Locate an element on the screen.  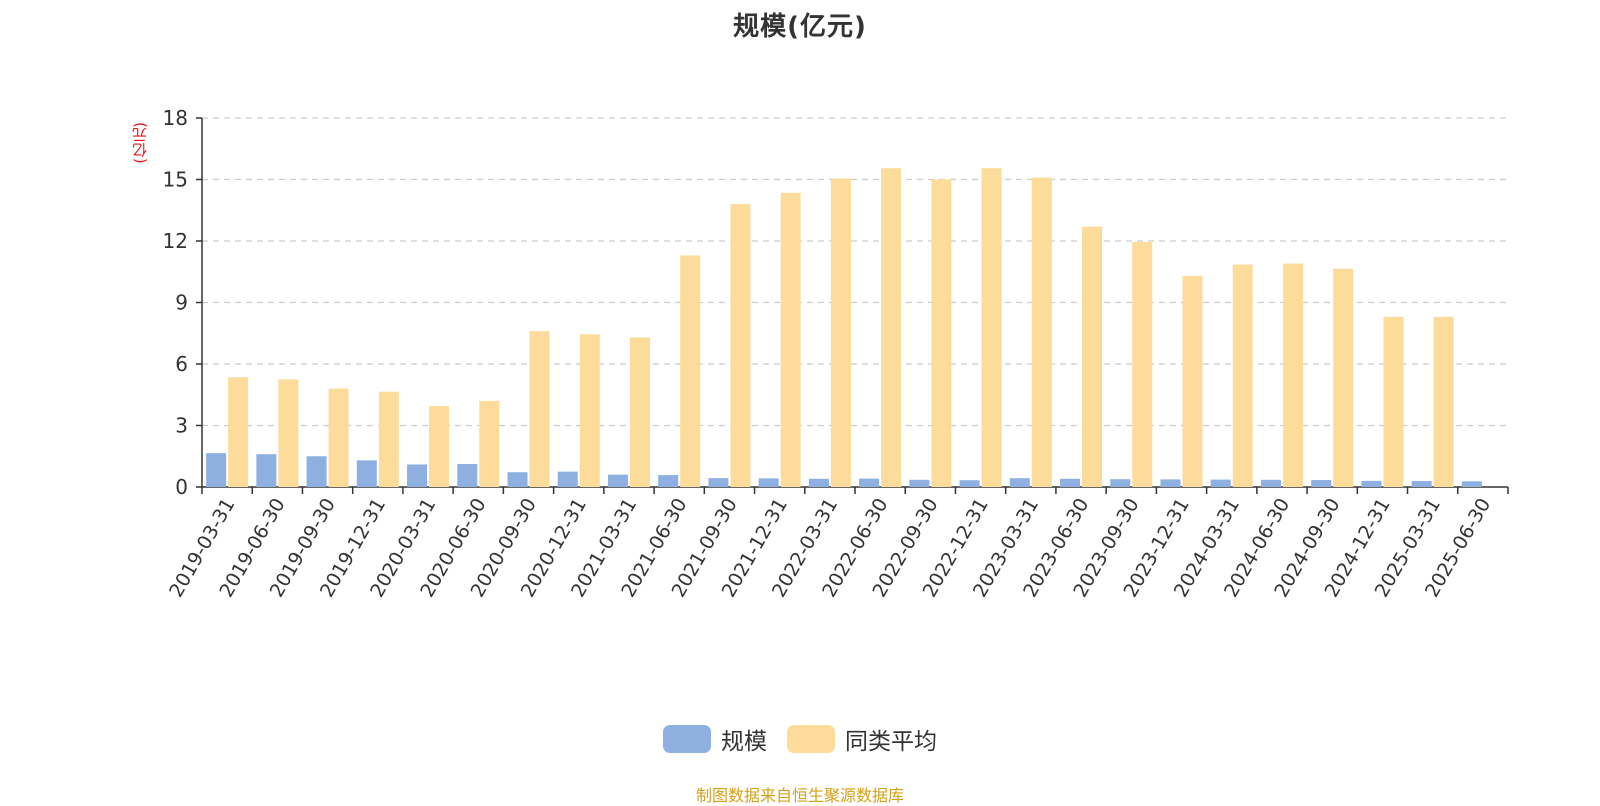
chart-title: 规模(亿元) is located at coordinates (800, 27).